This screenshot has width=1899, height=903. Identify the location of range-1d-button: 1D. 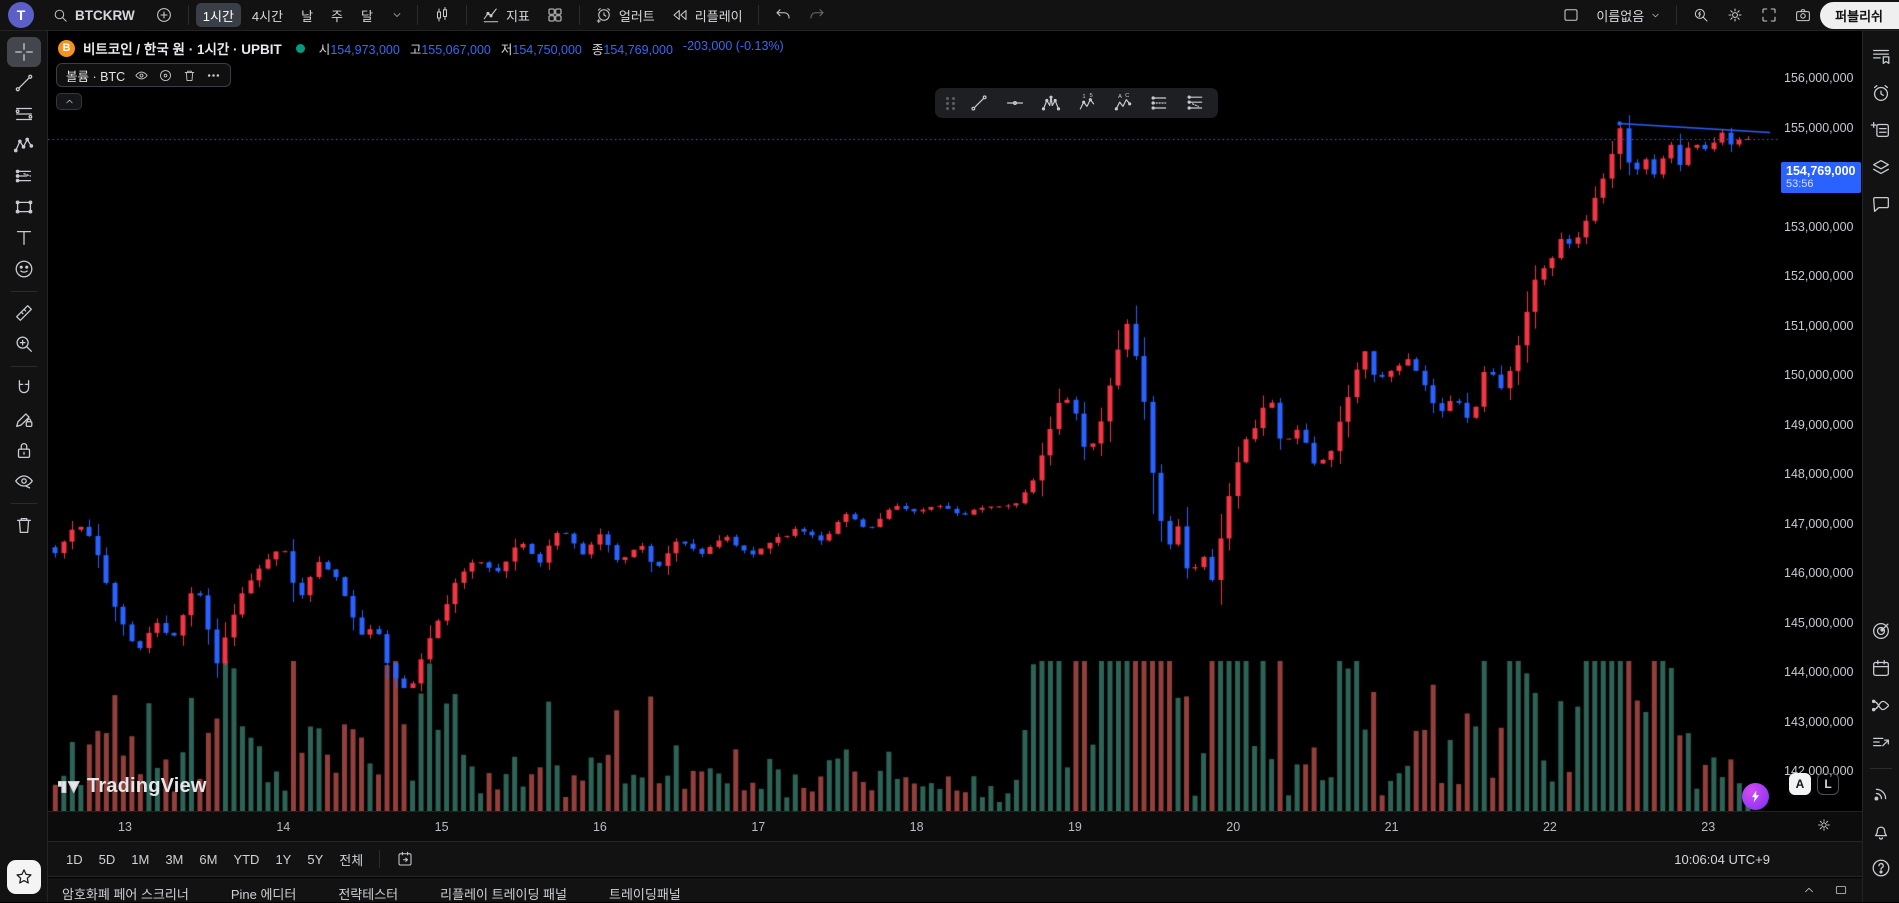
(74, 859).